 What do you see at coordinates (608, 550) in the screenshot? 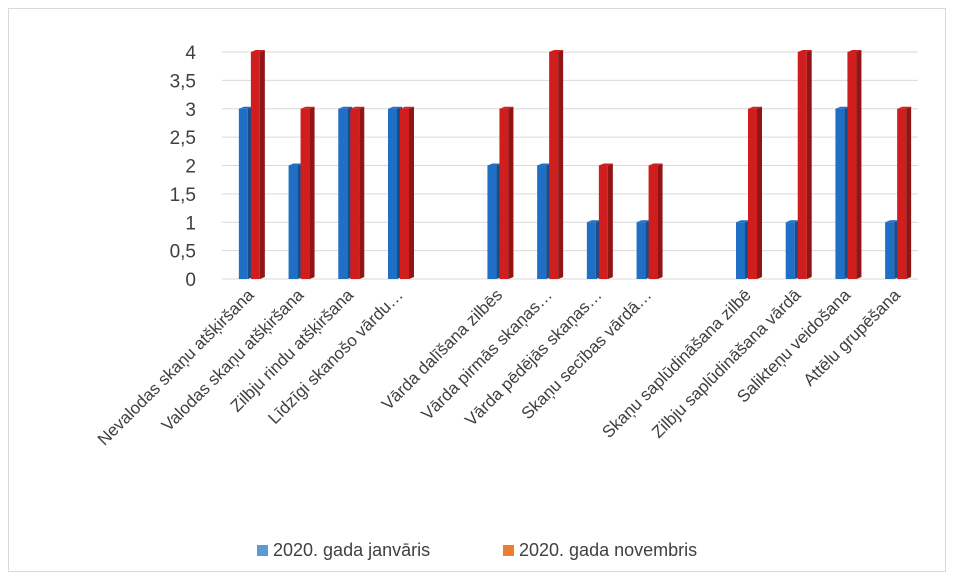
I see `legend-label: 2020. gada novembris` at bounding box center [608, 550].